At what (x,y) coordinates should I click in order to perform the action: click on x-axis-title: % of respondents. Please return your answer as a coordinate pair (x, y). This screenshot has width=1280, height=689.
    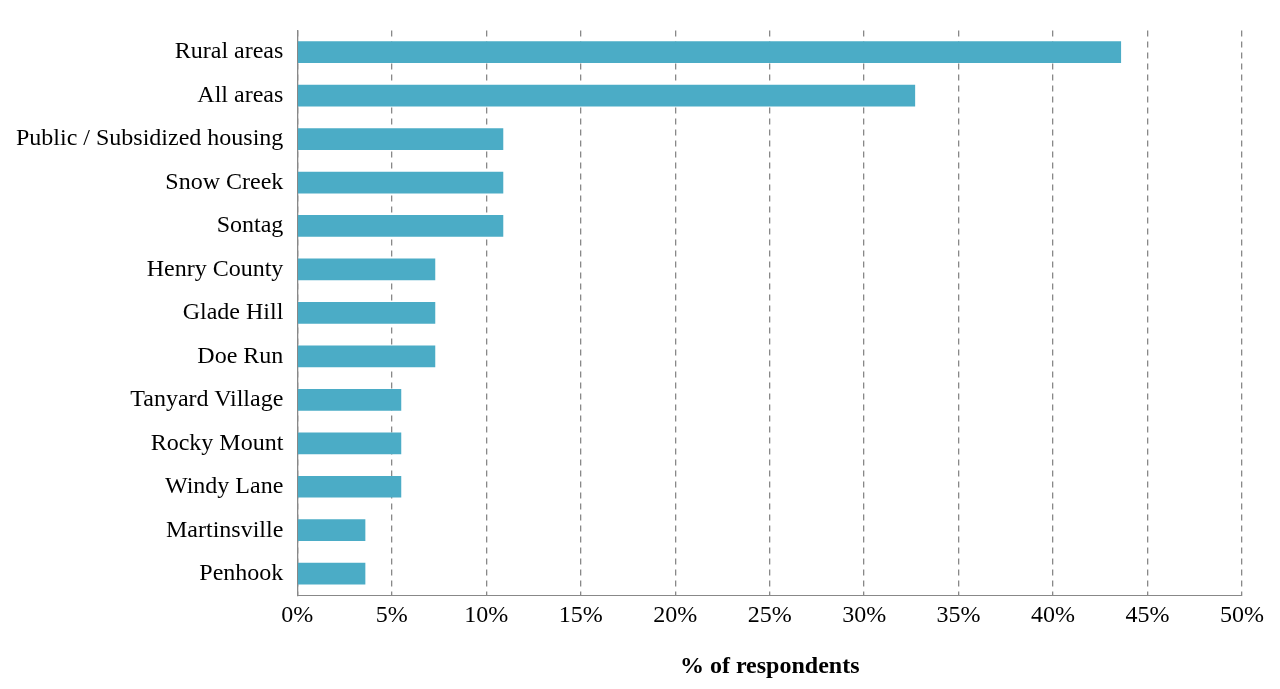
    Looking at the image, I should click on (769, 664).